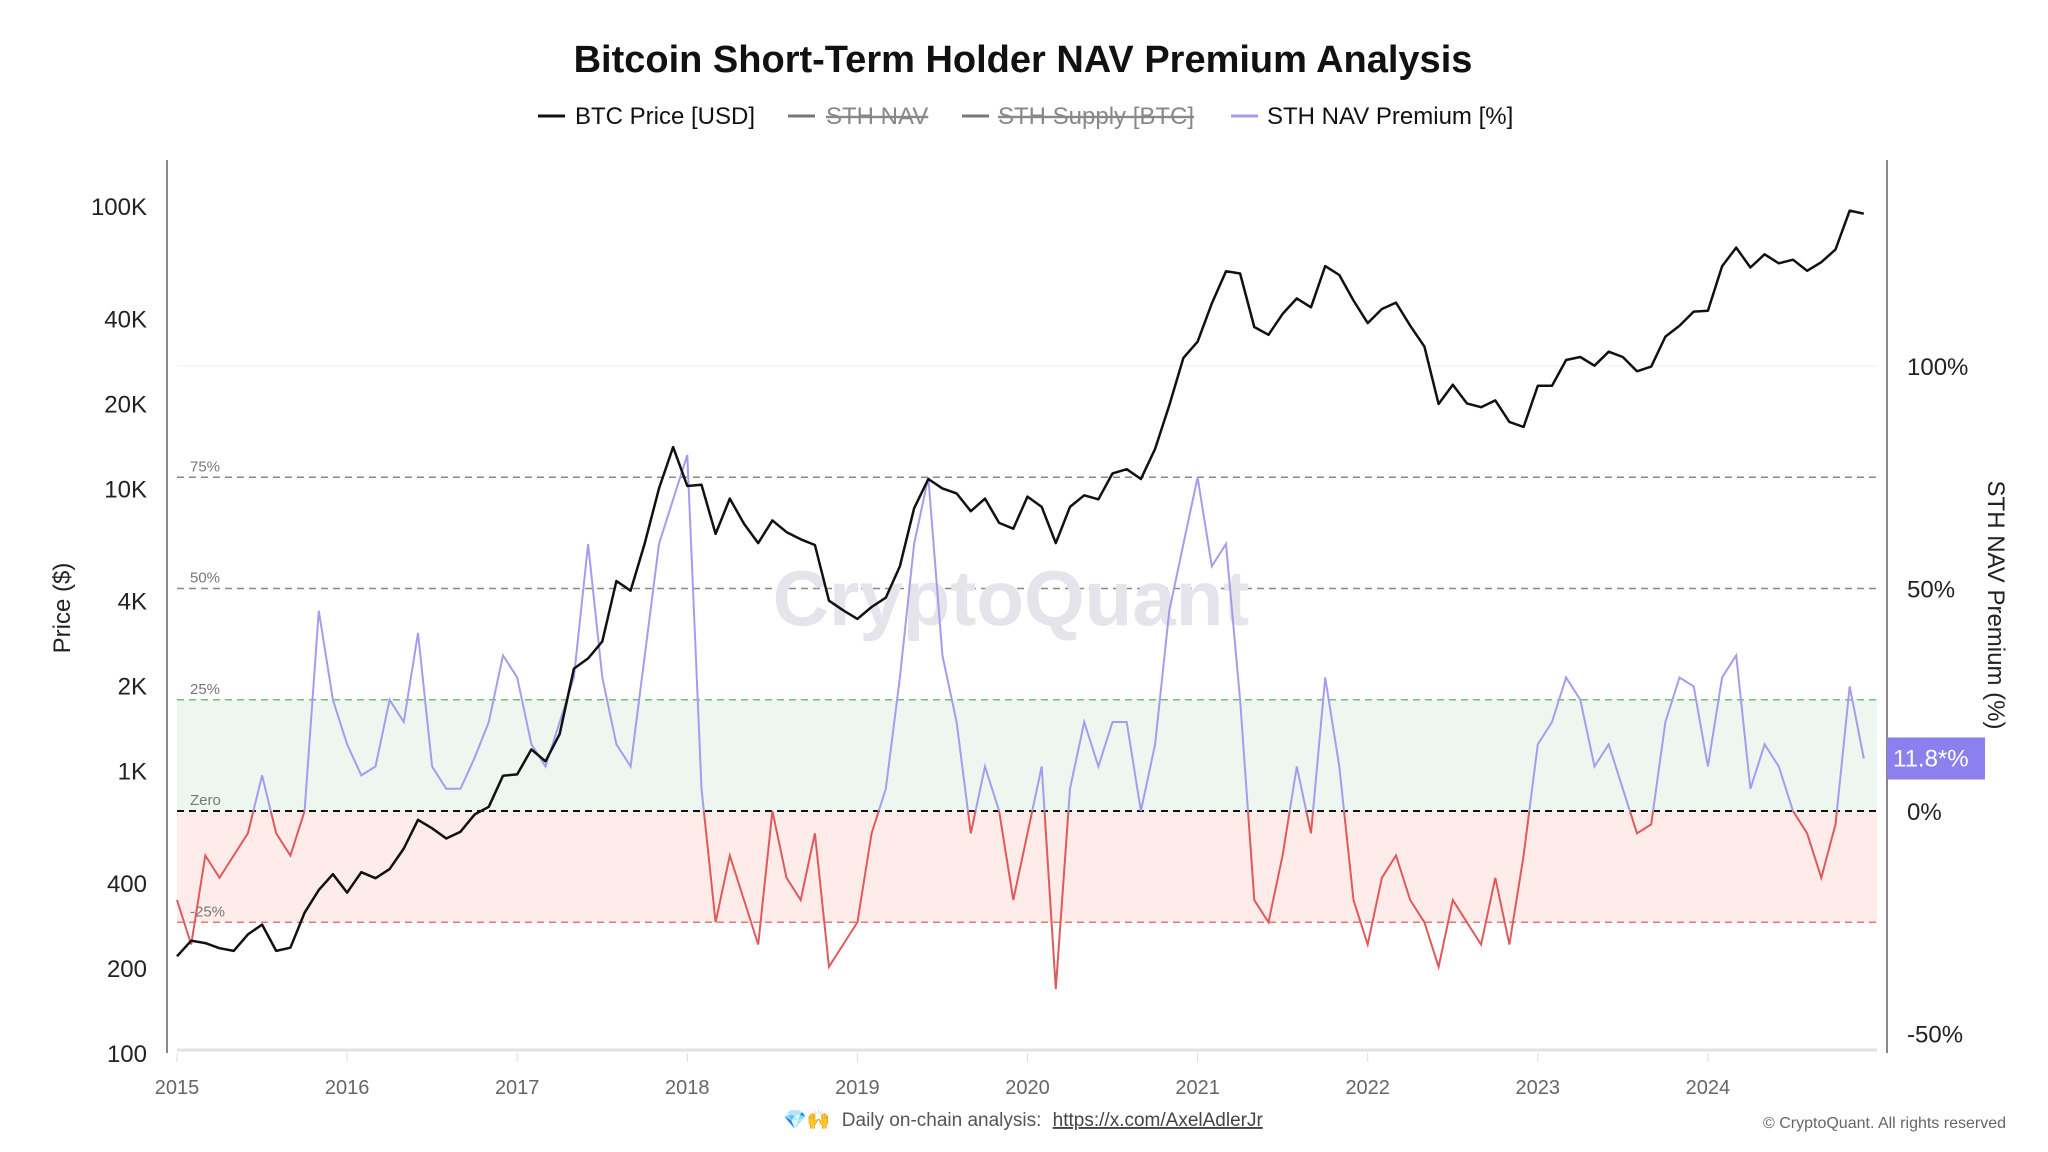  I want to click on legend-item-sth-nav-premium: STH NAV Premium [%], so click(1372, 116).